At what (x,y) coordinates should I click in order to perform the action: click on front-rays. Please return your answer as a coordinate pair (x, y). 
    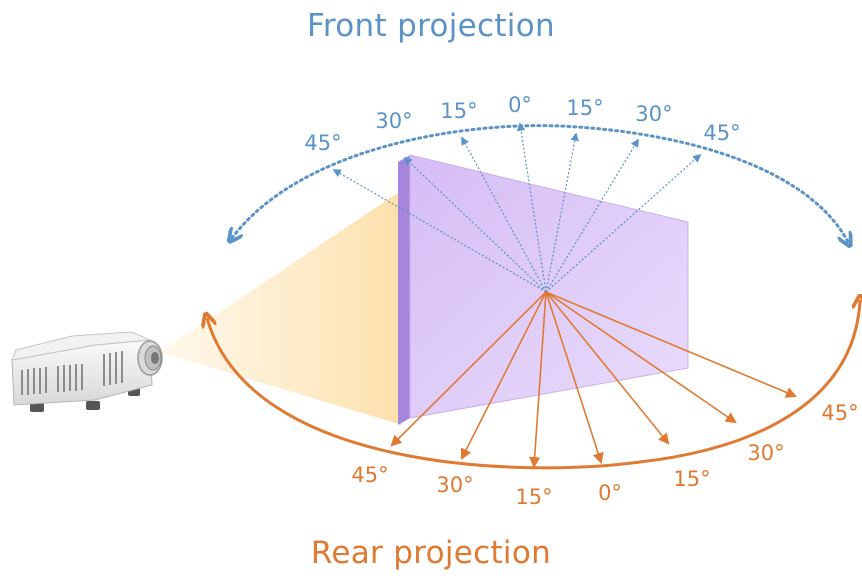
    Looking at the image, I should click on (517, 207).